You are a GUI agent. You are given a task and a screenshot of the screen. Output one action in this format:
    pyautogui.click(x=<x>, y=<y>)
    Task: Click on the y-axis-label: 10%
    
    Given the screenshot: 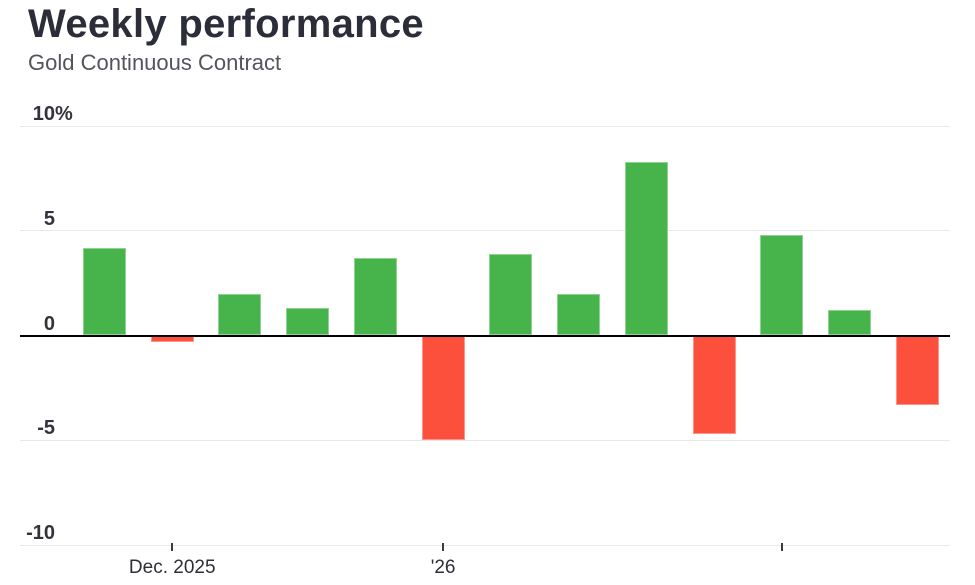 What is the action you would take?
    pyautogui.click(x=36, y=114)
    